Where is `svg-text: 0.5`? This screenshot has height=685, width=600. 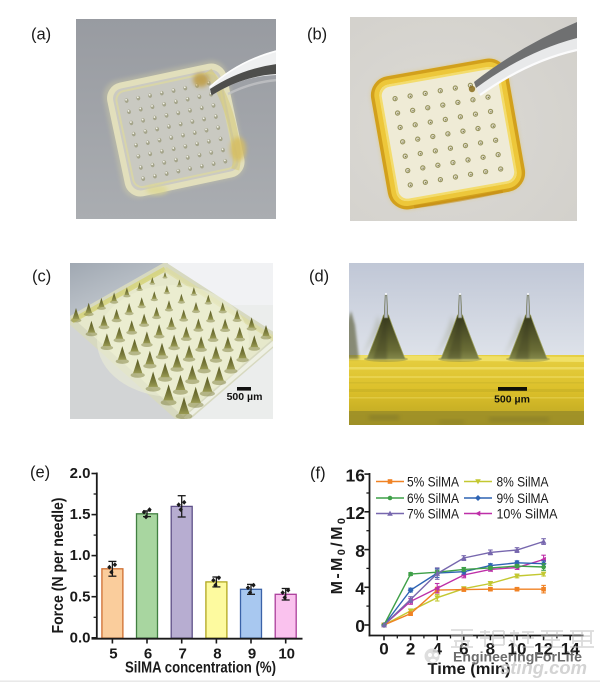 svg-text: 0.5 is located at coordinates (80, 596).